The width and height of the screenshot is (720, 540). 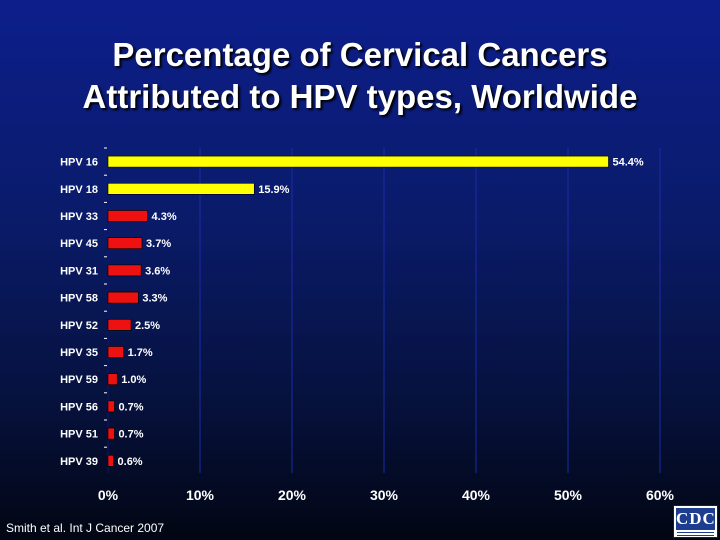 What do you see at coordinates (154, 299) in the screenshot?
I see `value-label: 3.3%` at bounding box center [154, 299].